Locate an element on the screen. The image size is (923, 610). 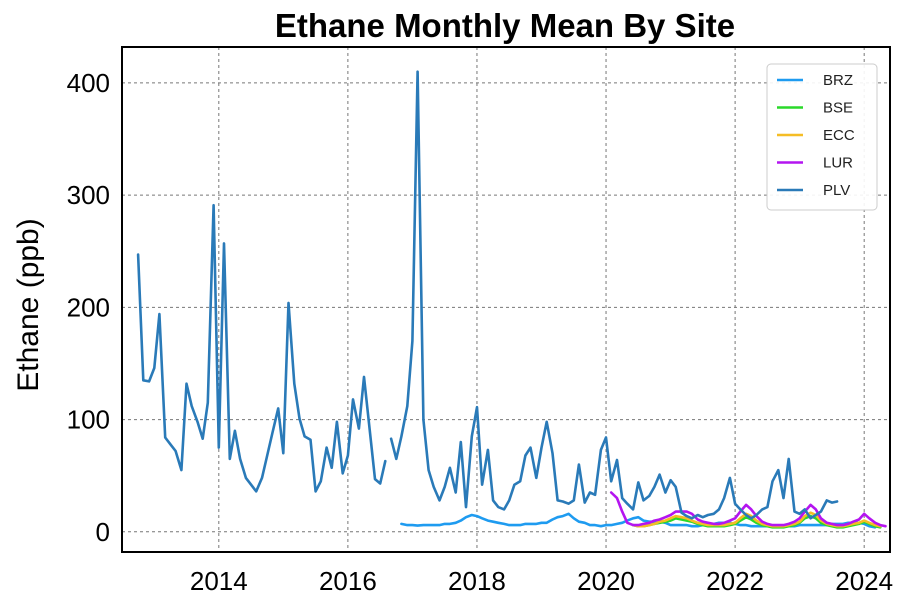
x-tick-label: 2016 is located at coordinates (348, 581).